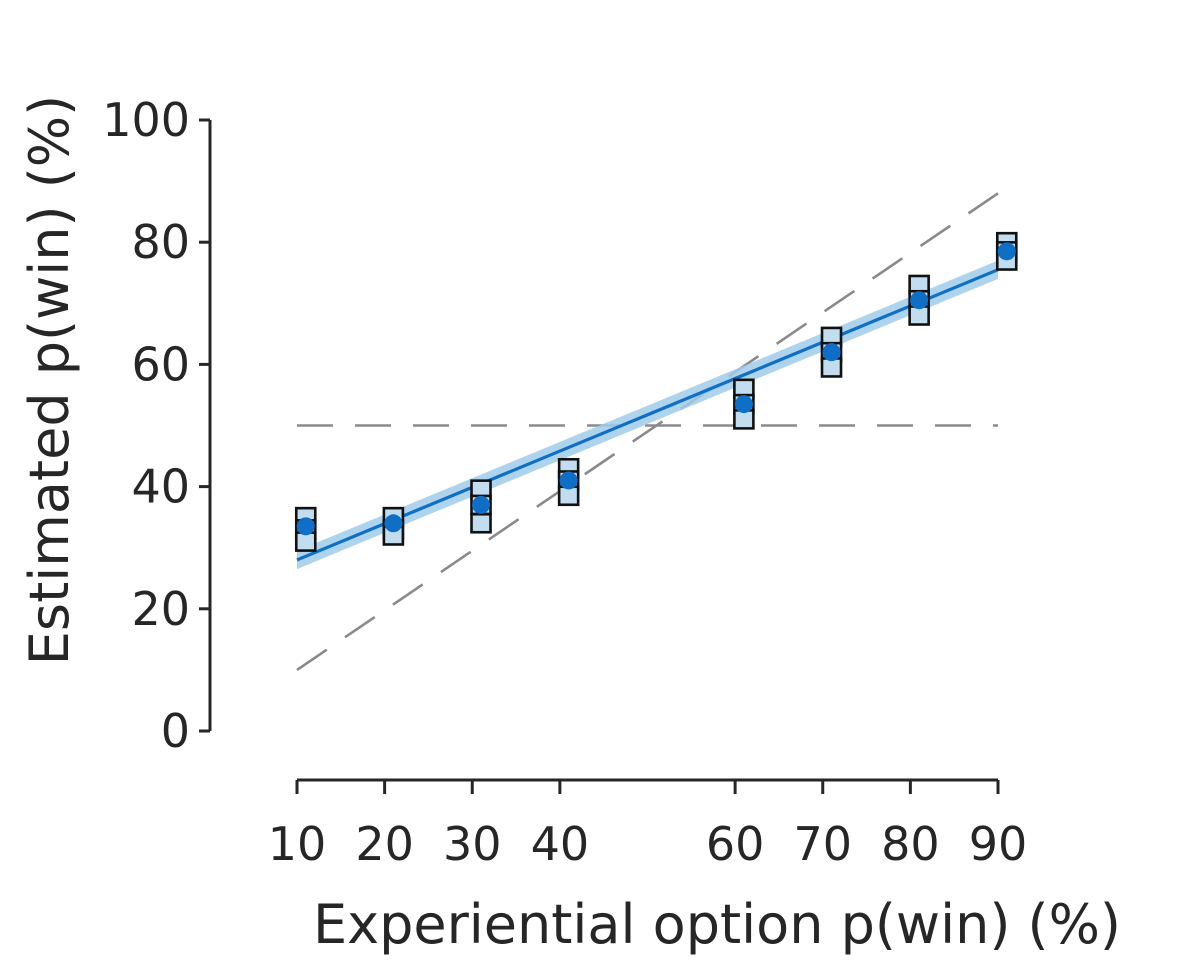 The width and height of the screenshot is (1200, 960). Describe the element at coordinates (175, 731) in the screenshot. I see `y-tick-label: 0` at that location.